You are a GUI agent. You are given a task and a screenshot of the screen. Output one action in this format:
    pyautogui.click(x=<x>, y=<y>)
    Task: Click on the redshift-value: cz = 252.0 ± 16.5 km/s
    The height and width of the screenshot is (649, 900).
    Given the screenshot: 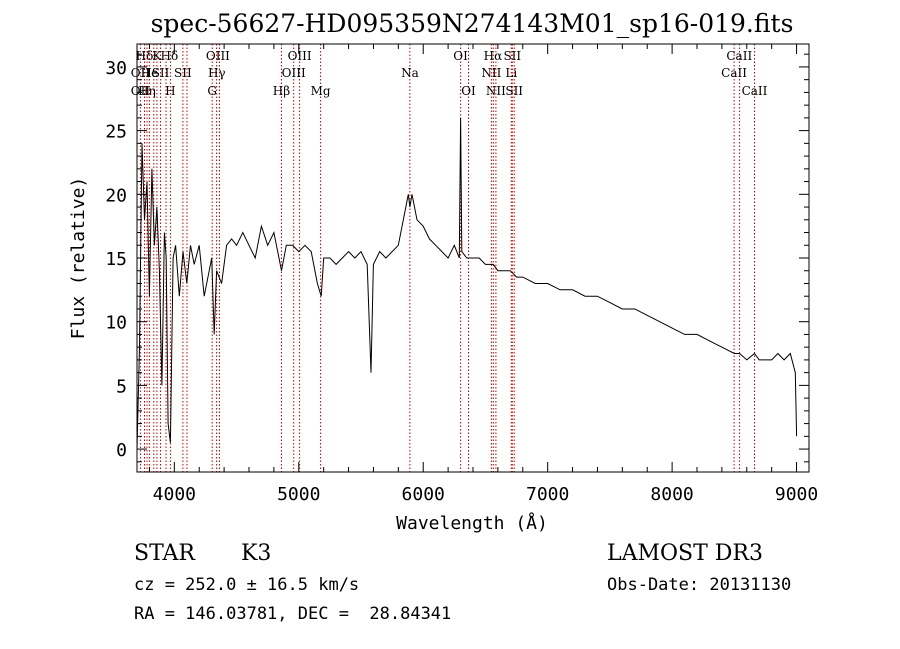 What is the action you would take?
    pyautogui.click(x=246, y=585)
    